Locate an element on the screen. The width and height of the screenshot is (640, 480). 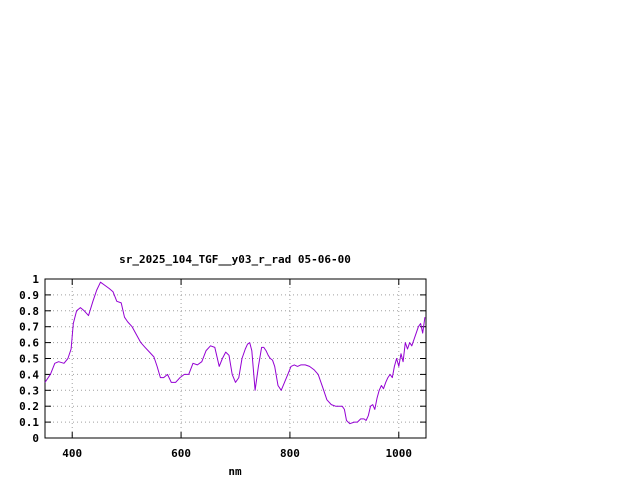
y-tick-label: 0.7 is located at coordinates (29, 327).